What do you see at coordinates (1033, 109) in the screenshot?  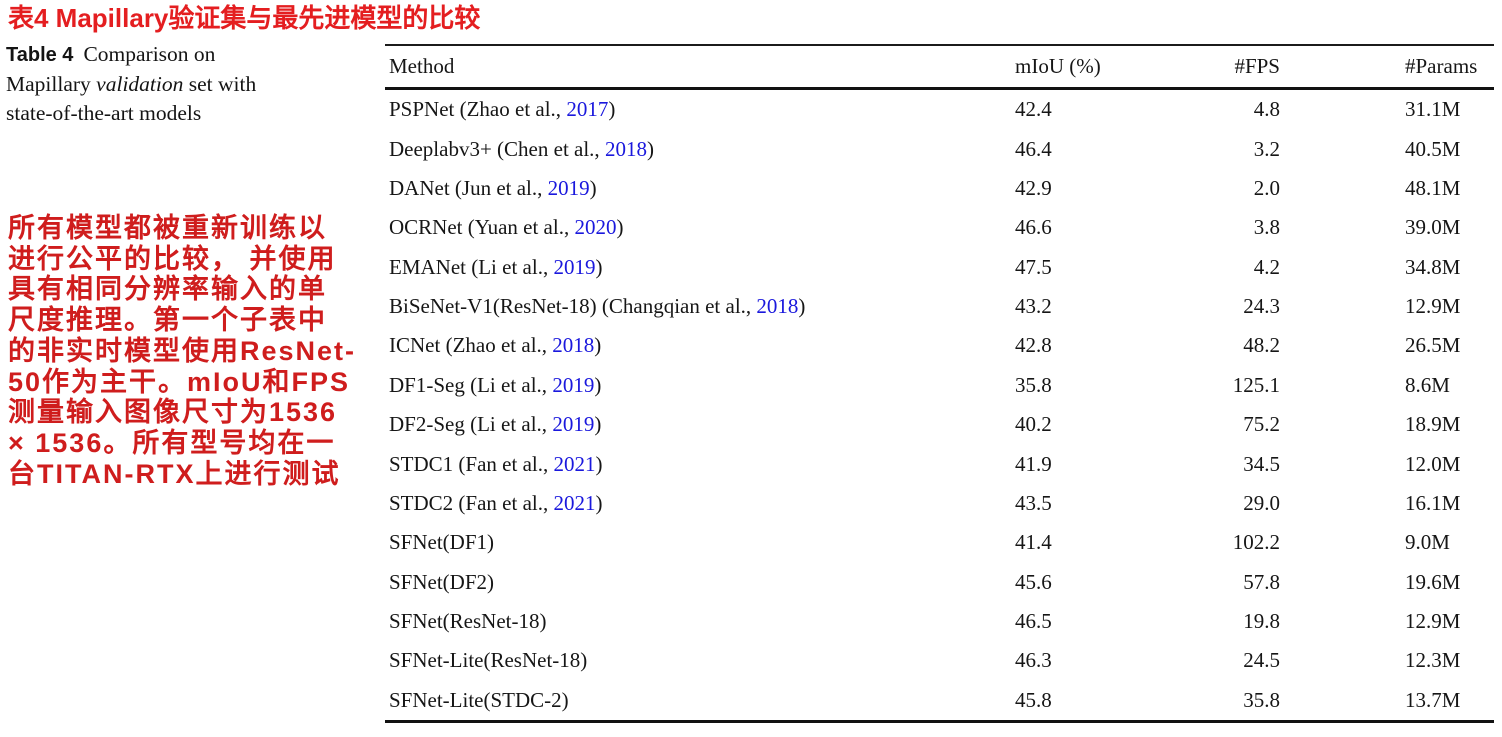 I see `miou-cell: 42.4` at bounding box center [1033, 109].